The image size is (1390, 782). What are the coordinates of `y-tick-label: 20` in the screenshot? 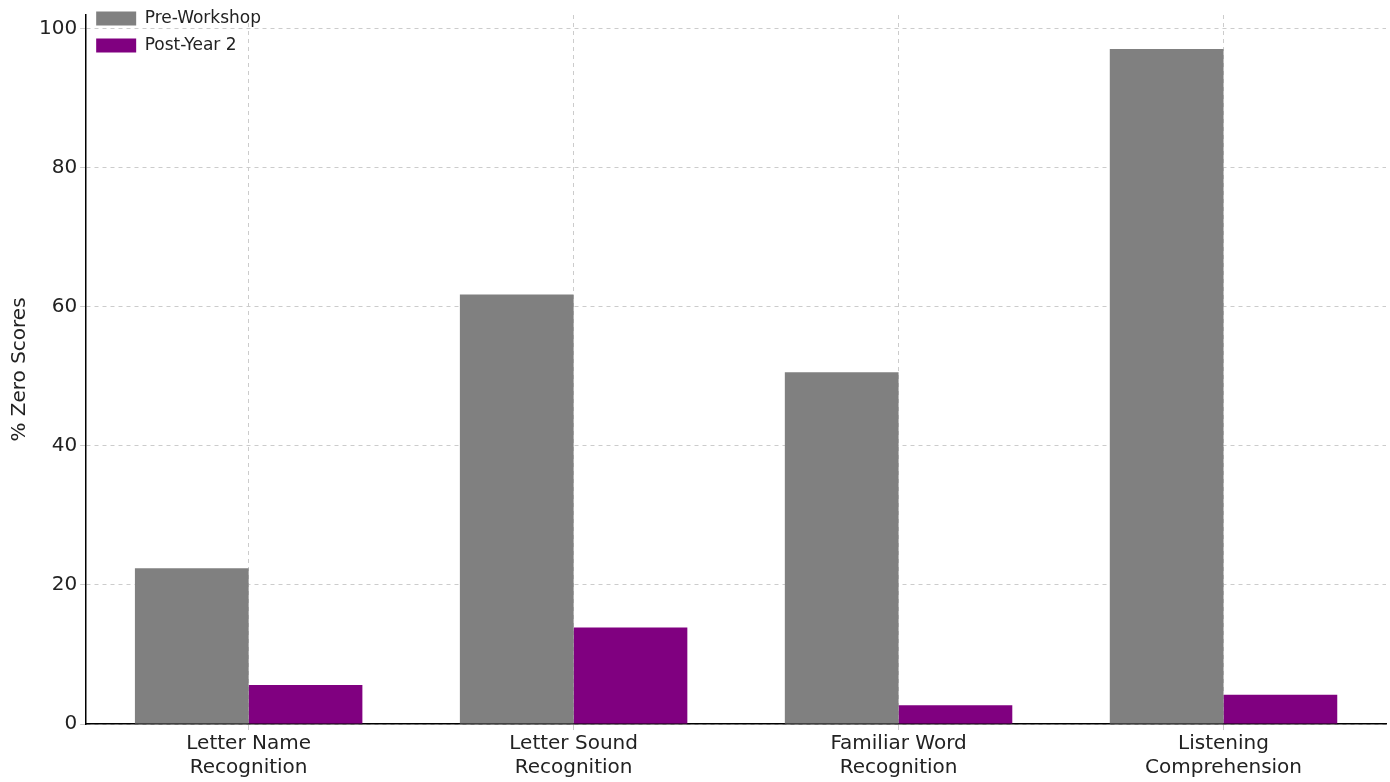 It's located at (64, 583).